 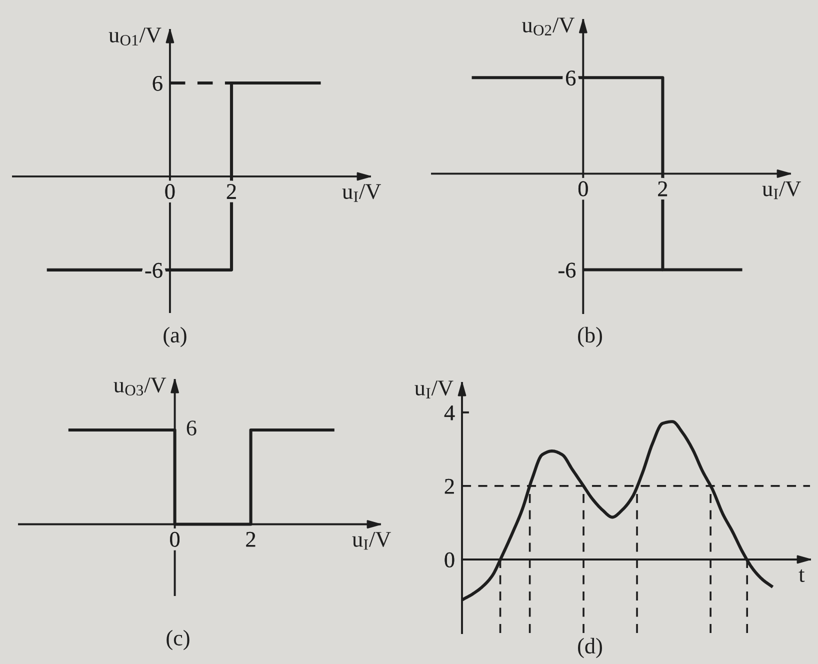 What do you see at coordinates (140, 387) in the screenshot?
I see `y-axis-title: u$_{O3}$/V` at bounding box center [140, 387].